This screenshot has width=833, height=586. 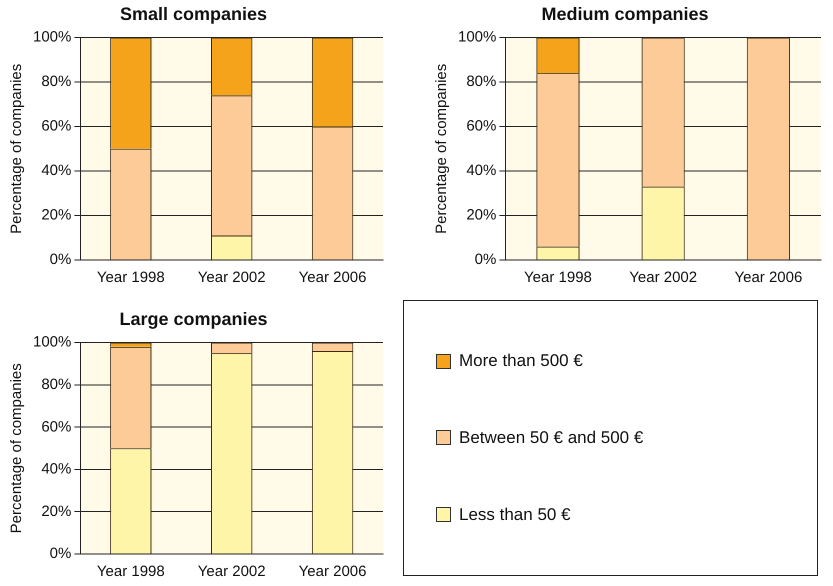 I want to click on chart-title: Small companies, so click(x=194, y=14).